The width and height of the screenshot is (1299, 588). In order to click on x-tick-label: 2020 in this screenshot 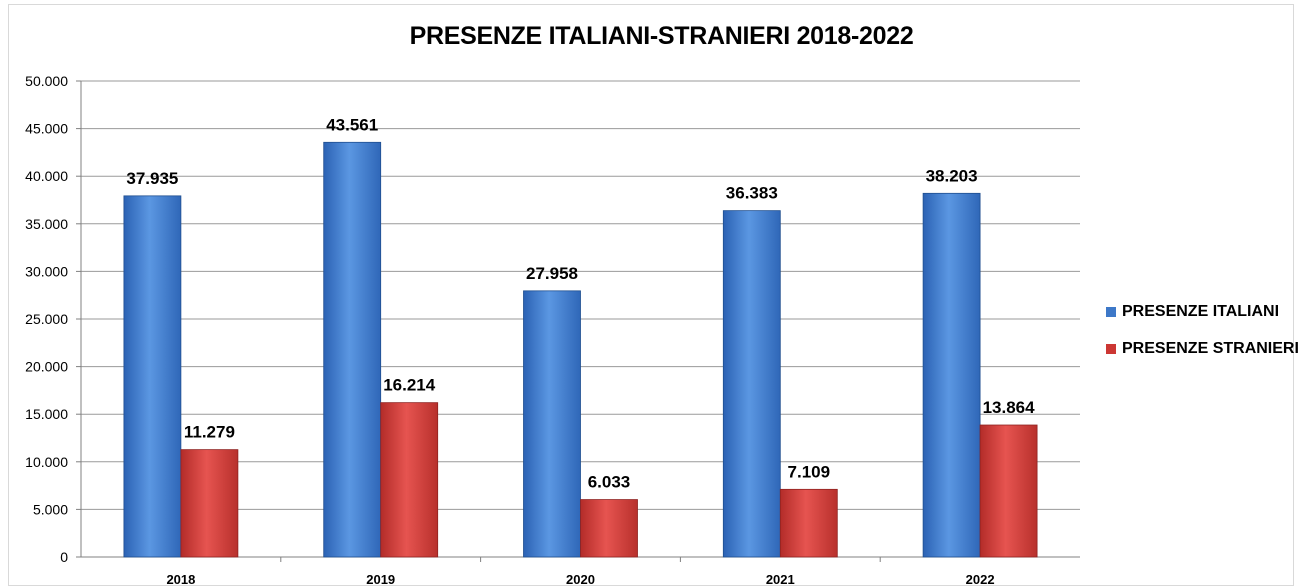, I will do `click(580, 579)`.